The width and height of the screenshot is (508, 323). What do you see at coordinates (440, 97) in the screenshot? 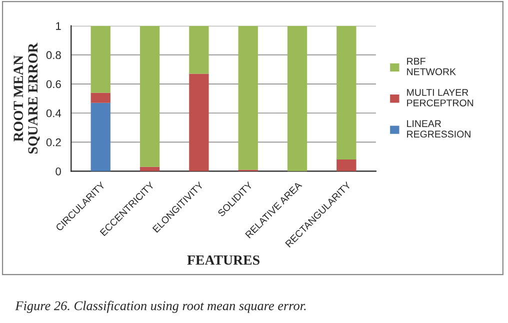
I see `legend-label: MULTI LAYER PERCEPTRON` at bounding box center [440, 97].